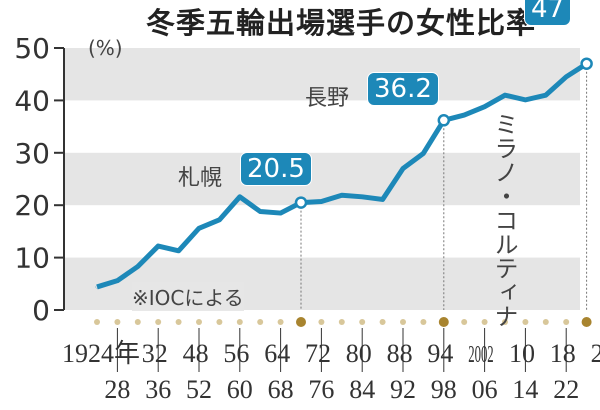 This screenshot has height=410, width=600. I want to click on annotation-label-sapporo: 札幌, so click(200, 178).